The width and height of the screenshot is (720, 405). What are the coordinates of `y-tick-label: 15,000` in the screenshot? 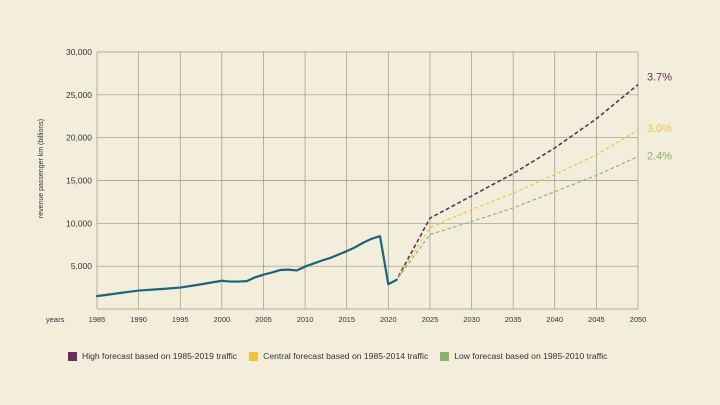 It's located at (79, 181).